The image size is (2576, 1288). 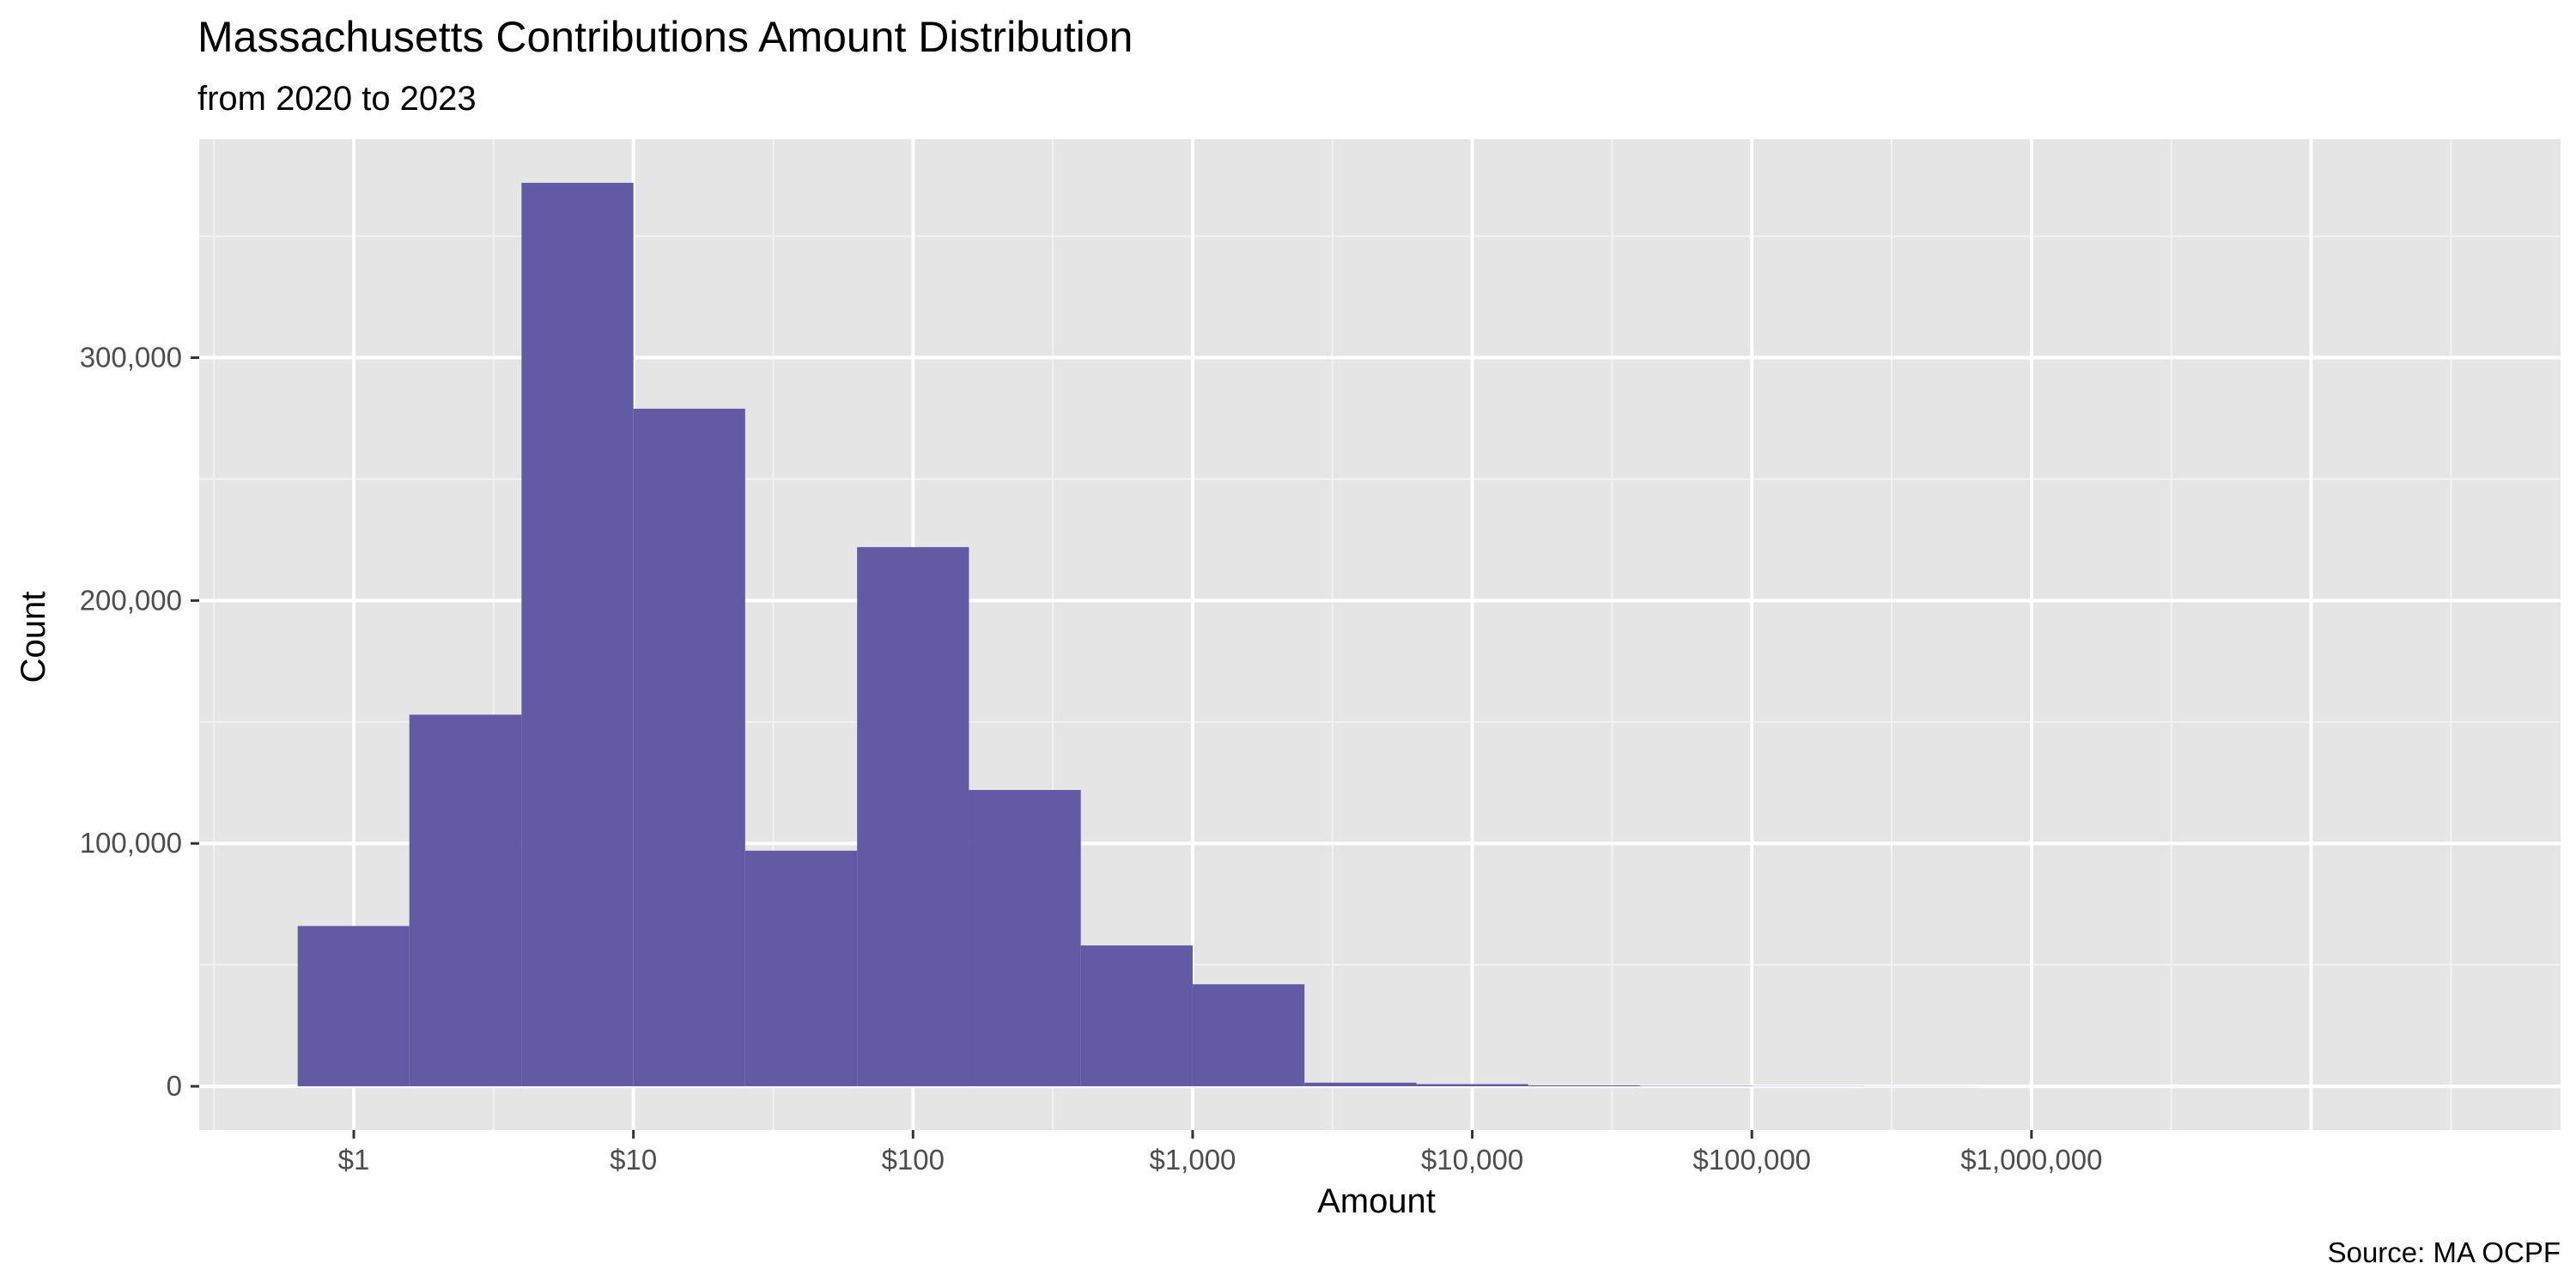 What do you see at coordinates (1751, 1160) in the screenshot?
I see `x-tick-label: $100,000` at bounding box center [1751, 1160].